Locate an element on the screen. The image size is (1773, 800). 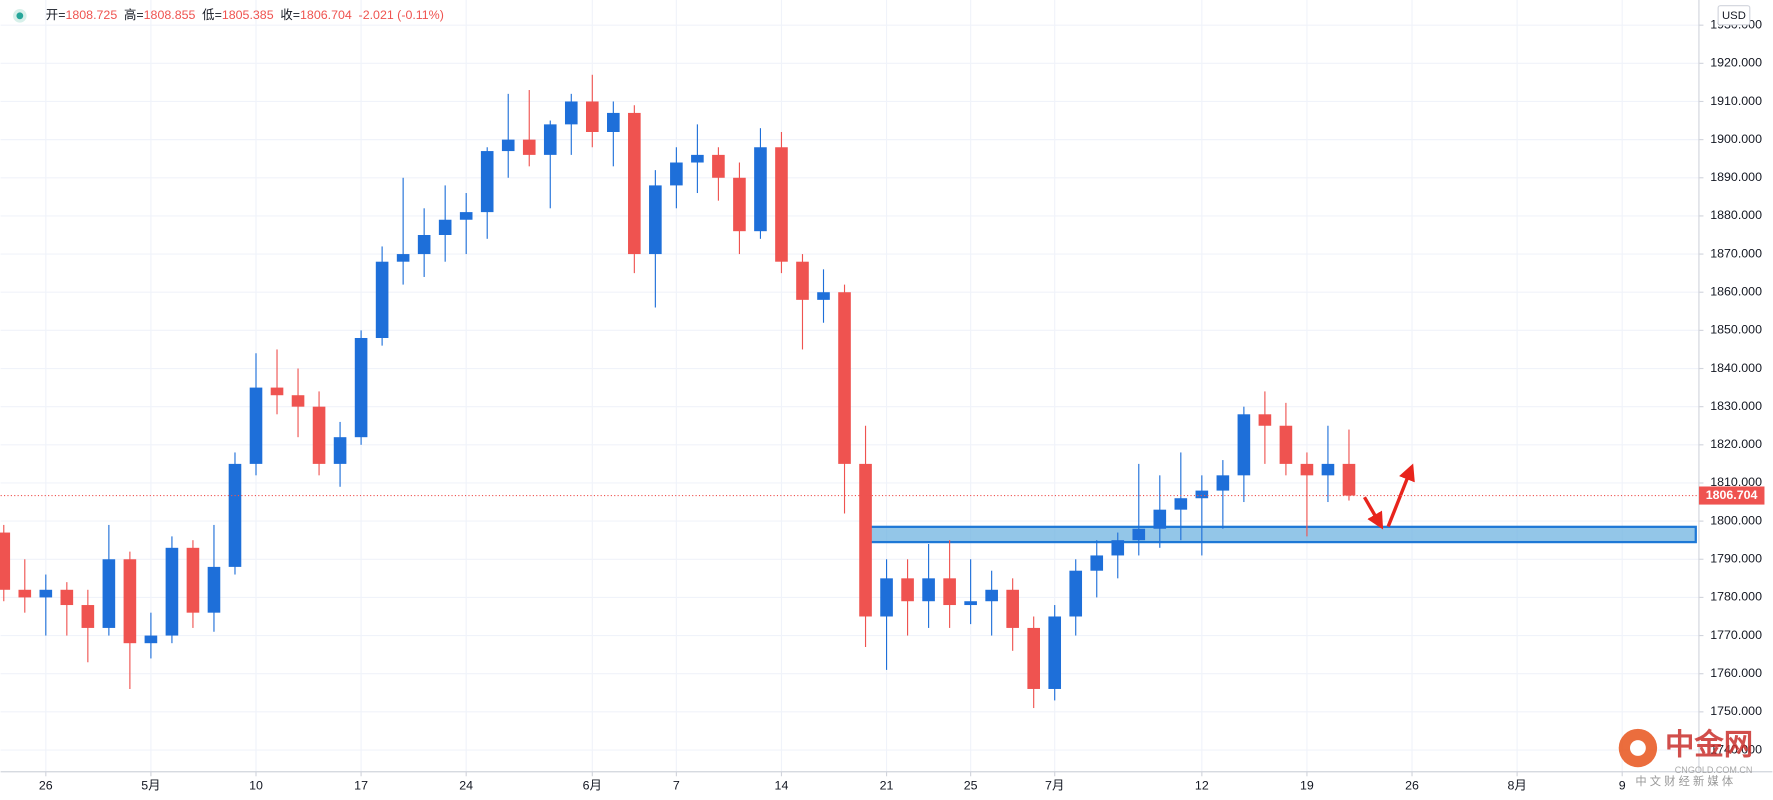
arrow-up is located at coordinates (1400, 495).